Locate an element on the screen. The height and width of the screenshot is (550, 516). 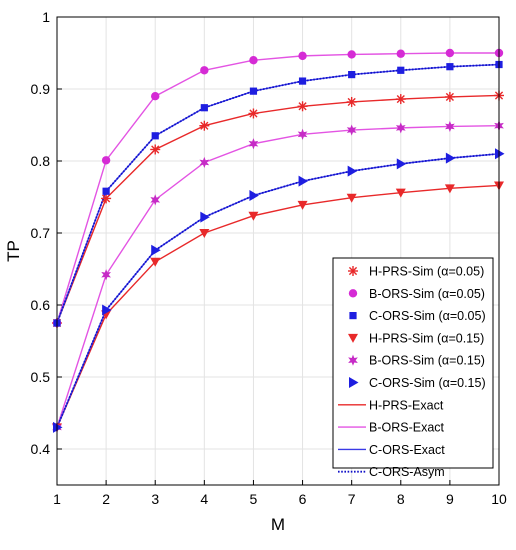
legend-label: B-ORS-Sim (α=0.15) is located at coordinates (427, 361).